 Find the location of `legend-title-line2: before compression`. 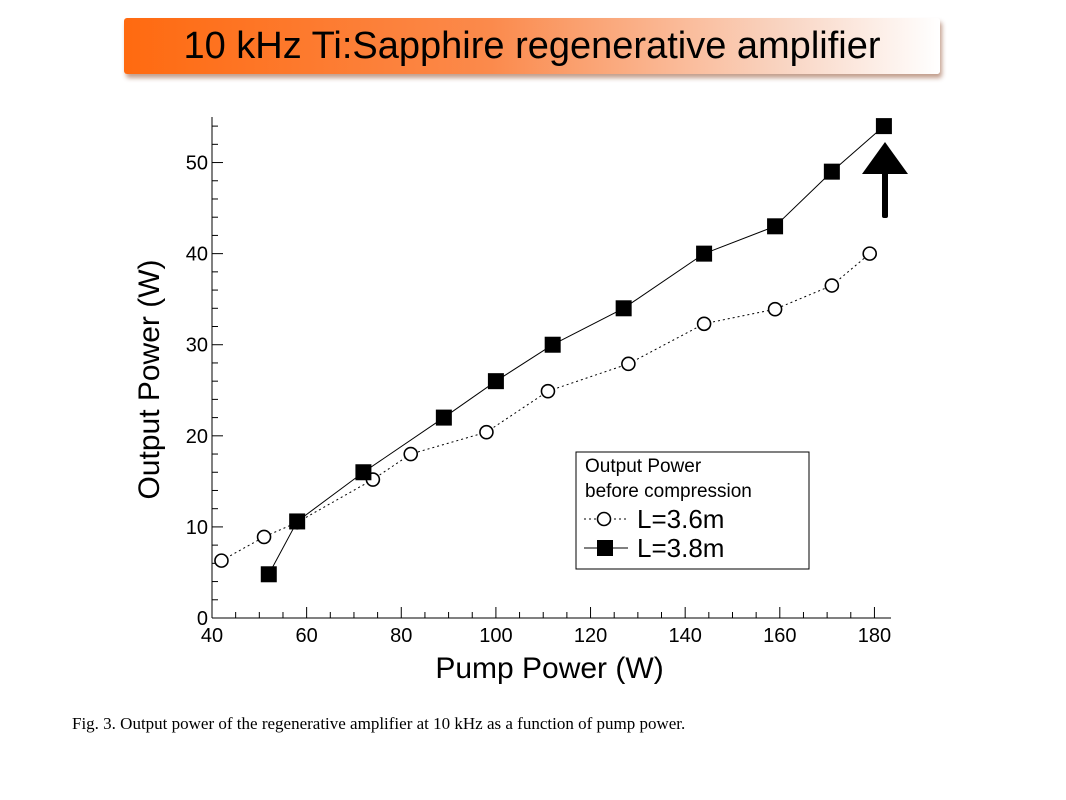

legend-title-line2: before compression is located at coordinates (668, 491).